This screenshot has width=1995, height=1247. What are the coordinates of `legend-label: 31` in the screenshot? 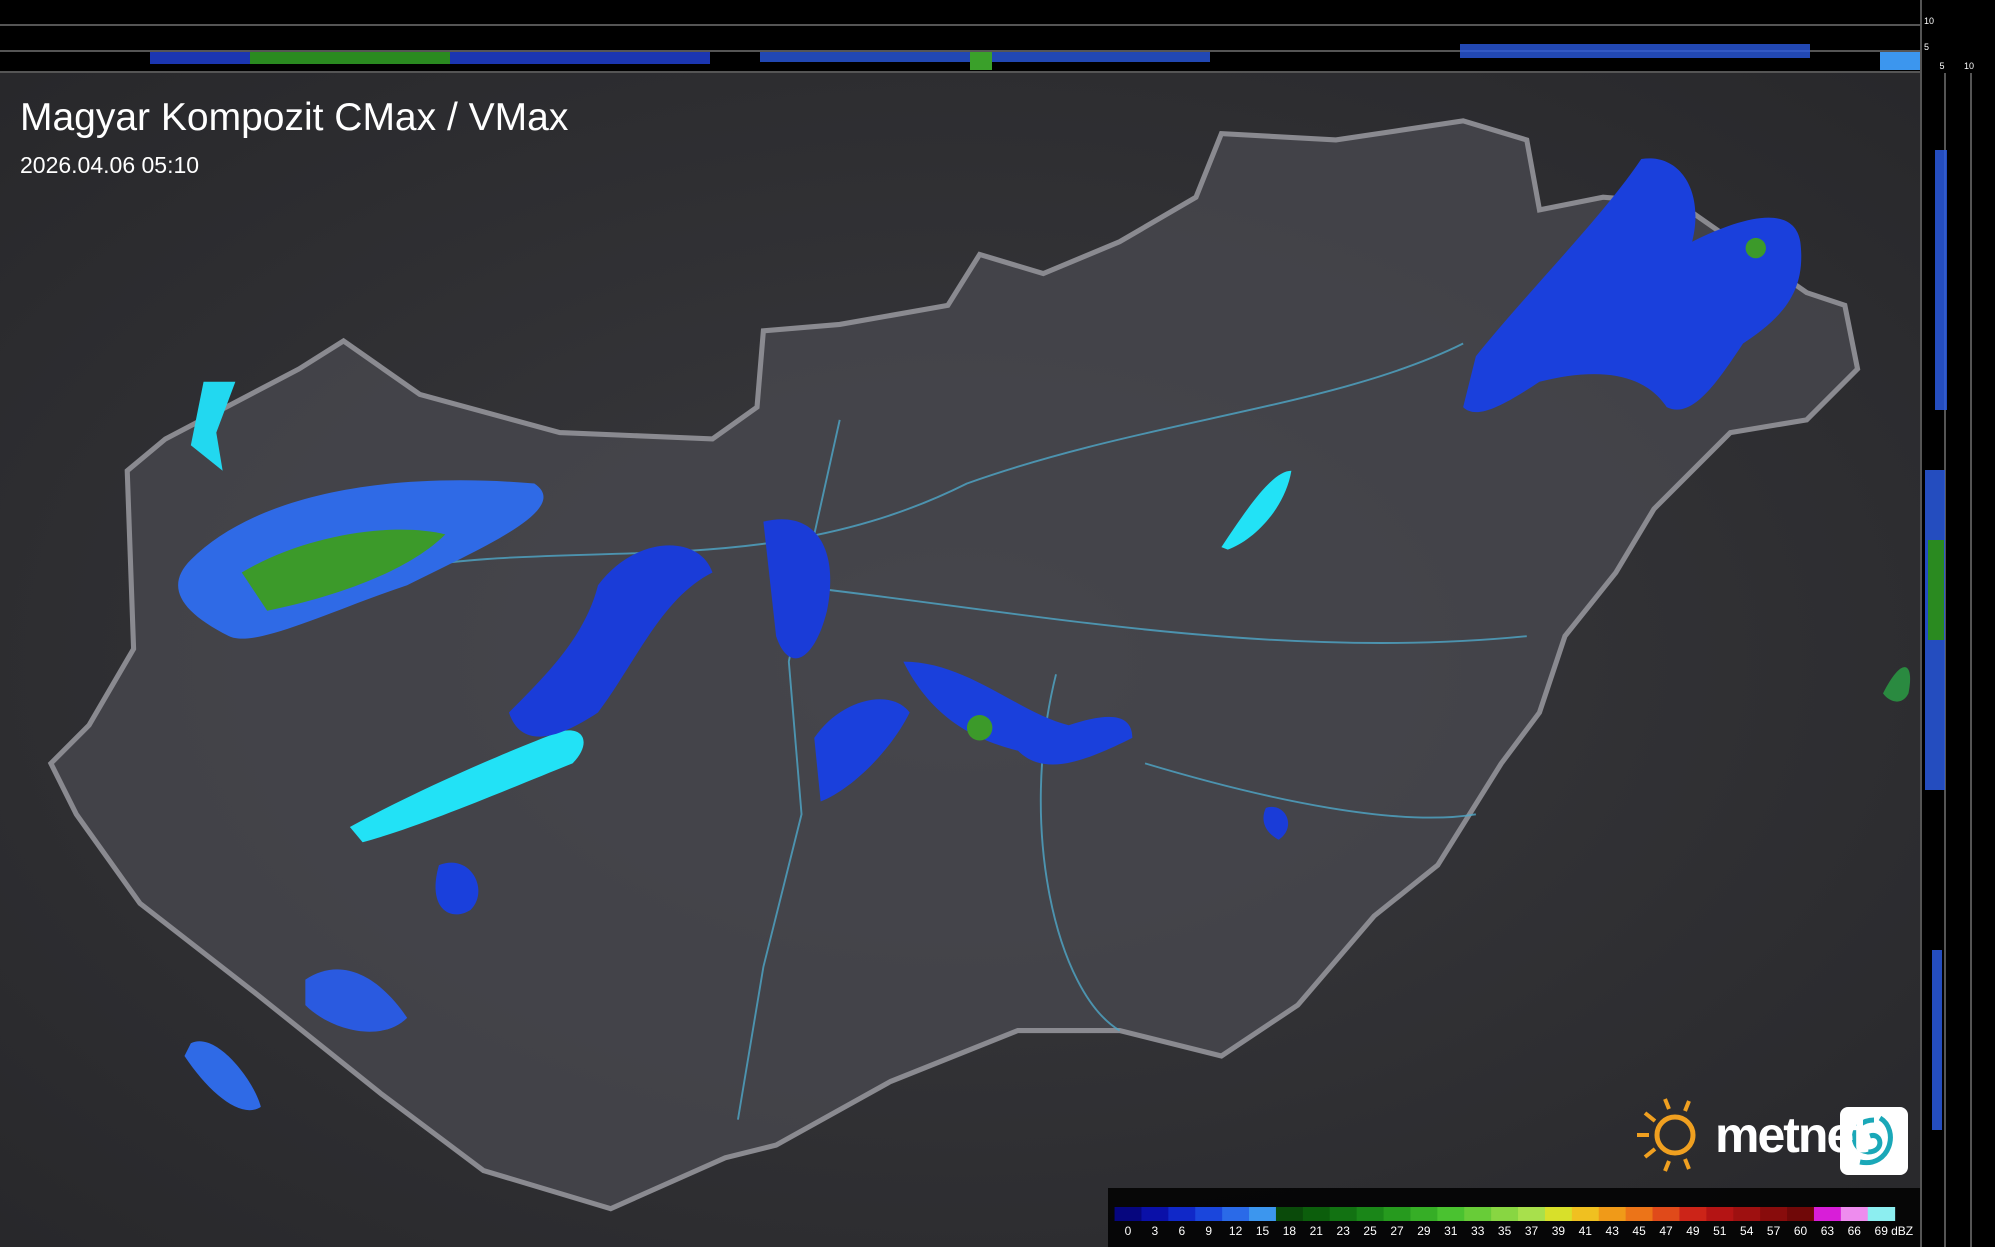 It's located at (1451, 1231).